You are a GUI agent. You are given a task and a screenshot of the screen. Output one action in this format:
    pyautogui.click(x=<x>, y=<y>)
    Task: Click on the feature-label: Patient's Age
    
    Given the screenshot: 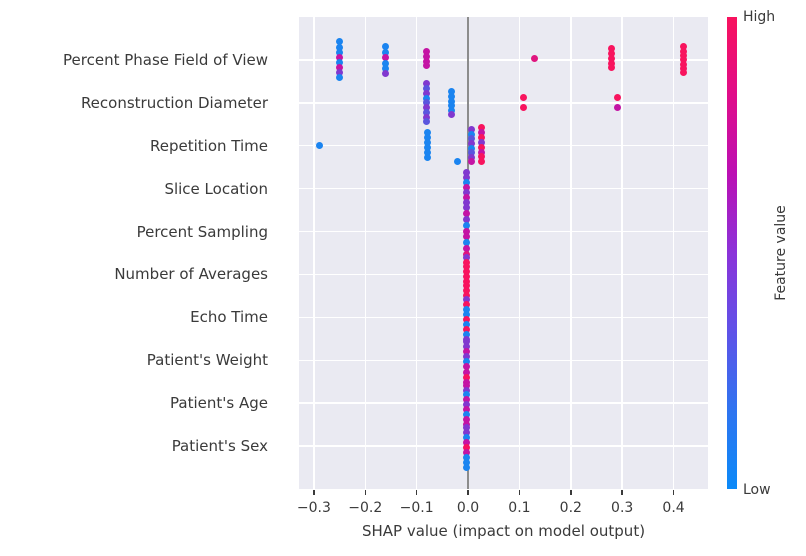 What is the action you would take?
    pyautogui.click(x=219, y=403)
    